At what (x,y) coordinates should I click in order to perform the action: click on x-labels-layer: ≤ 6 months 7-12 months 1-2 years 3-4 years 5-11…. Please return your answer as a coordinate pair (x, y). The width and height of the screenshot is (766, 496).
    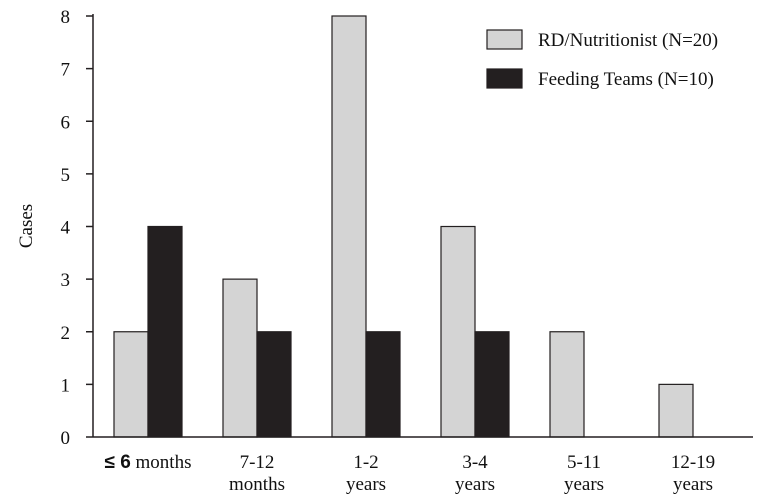
    Looking at the image, I should click on (410, 473).